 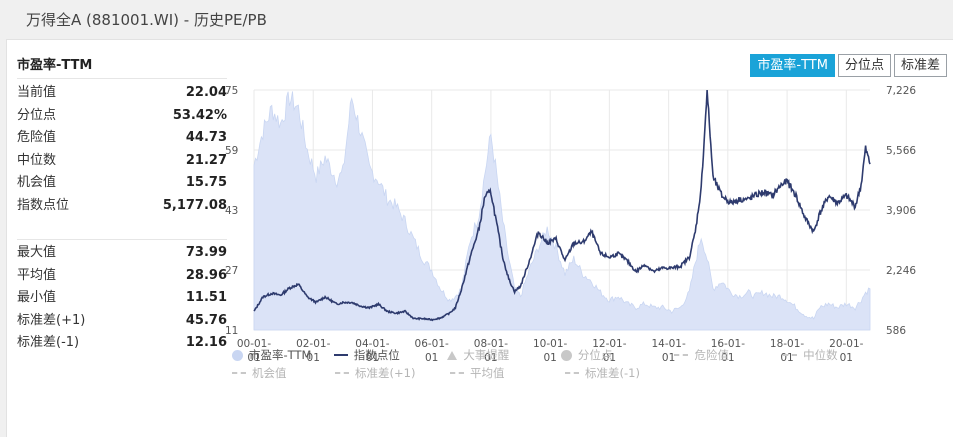 What do you see at coordinates (595, 355) in the screenshot?
I see `legend-label: 分位点` at bounding box center [595, 355].